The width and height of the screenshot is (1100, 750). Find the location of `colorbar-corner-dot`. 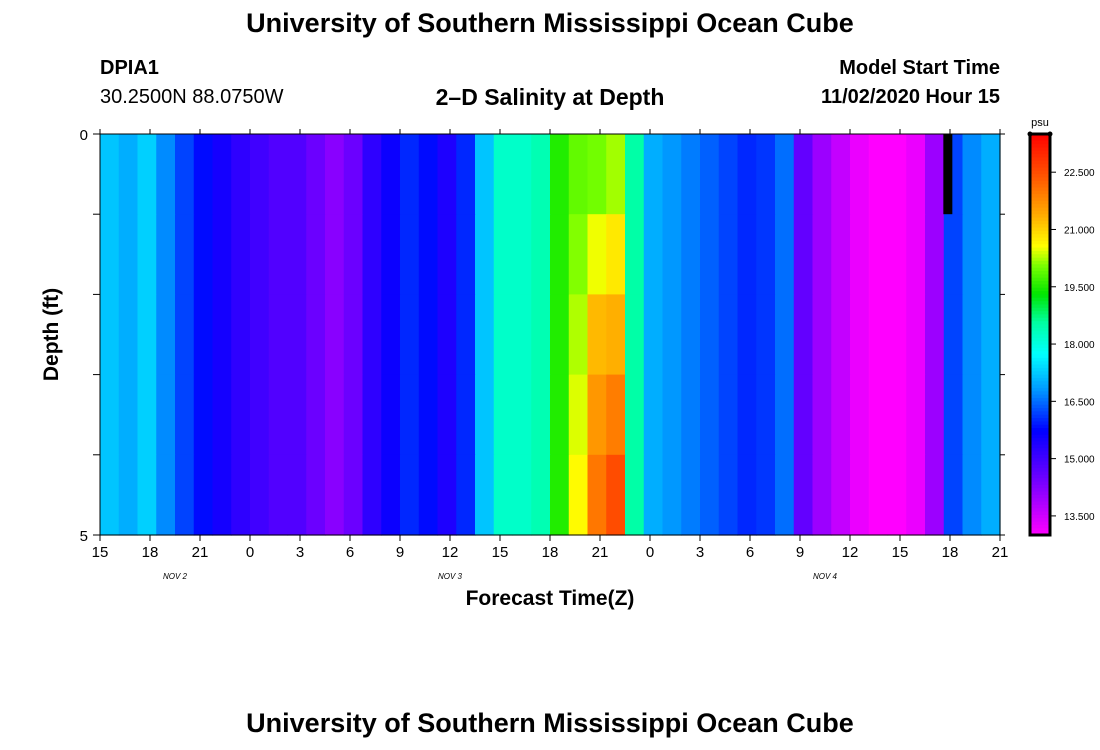

colorbar-corner-dot is located at coordinates (1030, 134).